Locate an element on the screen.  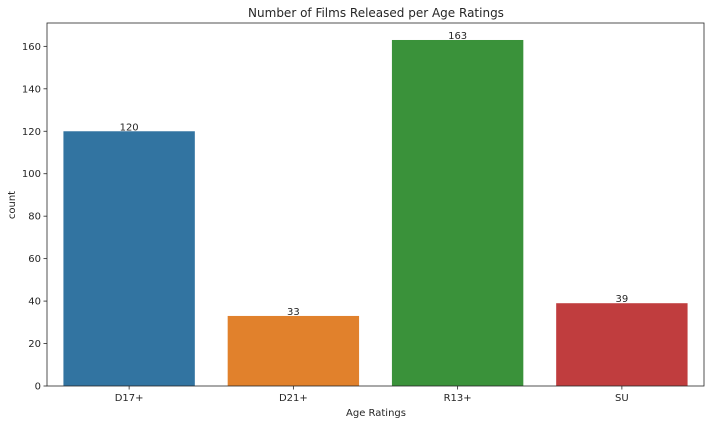
y-tick-label: 100 is located at coordinates (31, 174).